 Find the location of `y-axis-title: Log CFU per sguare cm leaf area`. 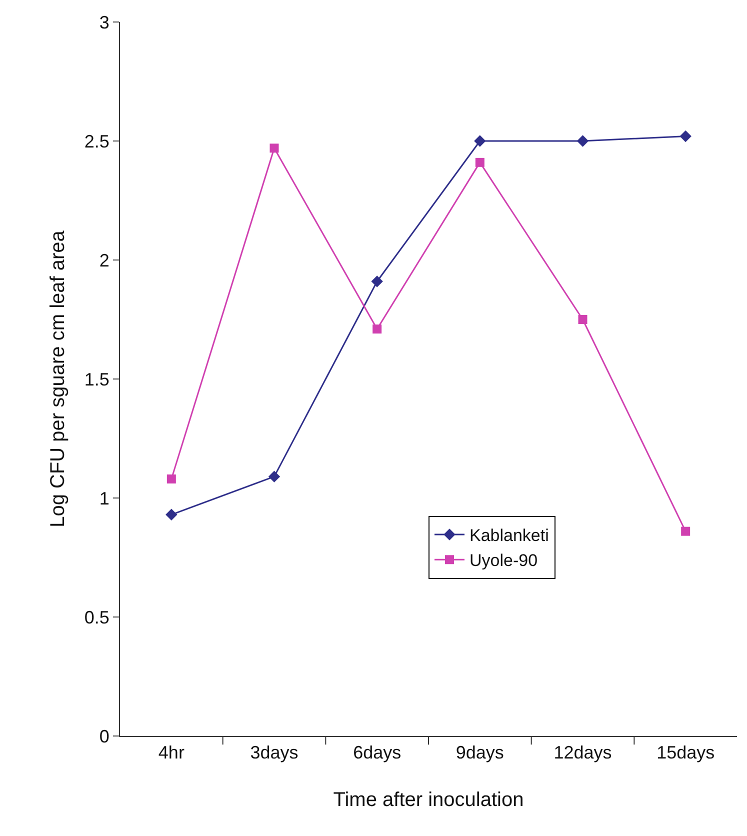

y-axis-title: Log CFU per sguare cm leaf area is located at coordinates (57, 379).